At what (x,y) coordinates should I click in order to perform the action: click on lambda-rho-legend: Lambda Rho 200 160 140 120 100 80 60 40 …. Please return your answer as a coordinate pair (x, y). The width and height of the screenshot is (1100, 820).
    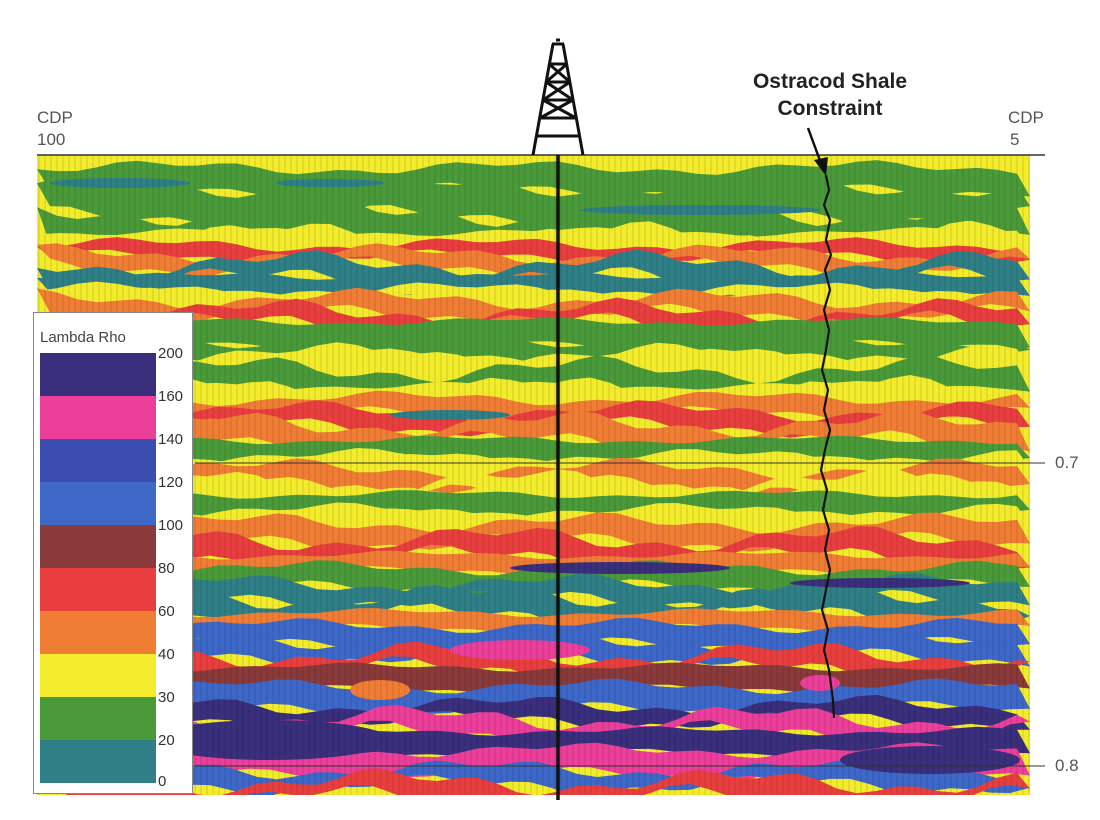
    Looking at the image, I should click on (113, 553).